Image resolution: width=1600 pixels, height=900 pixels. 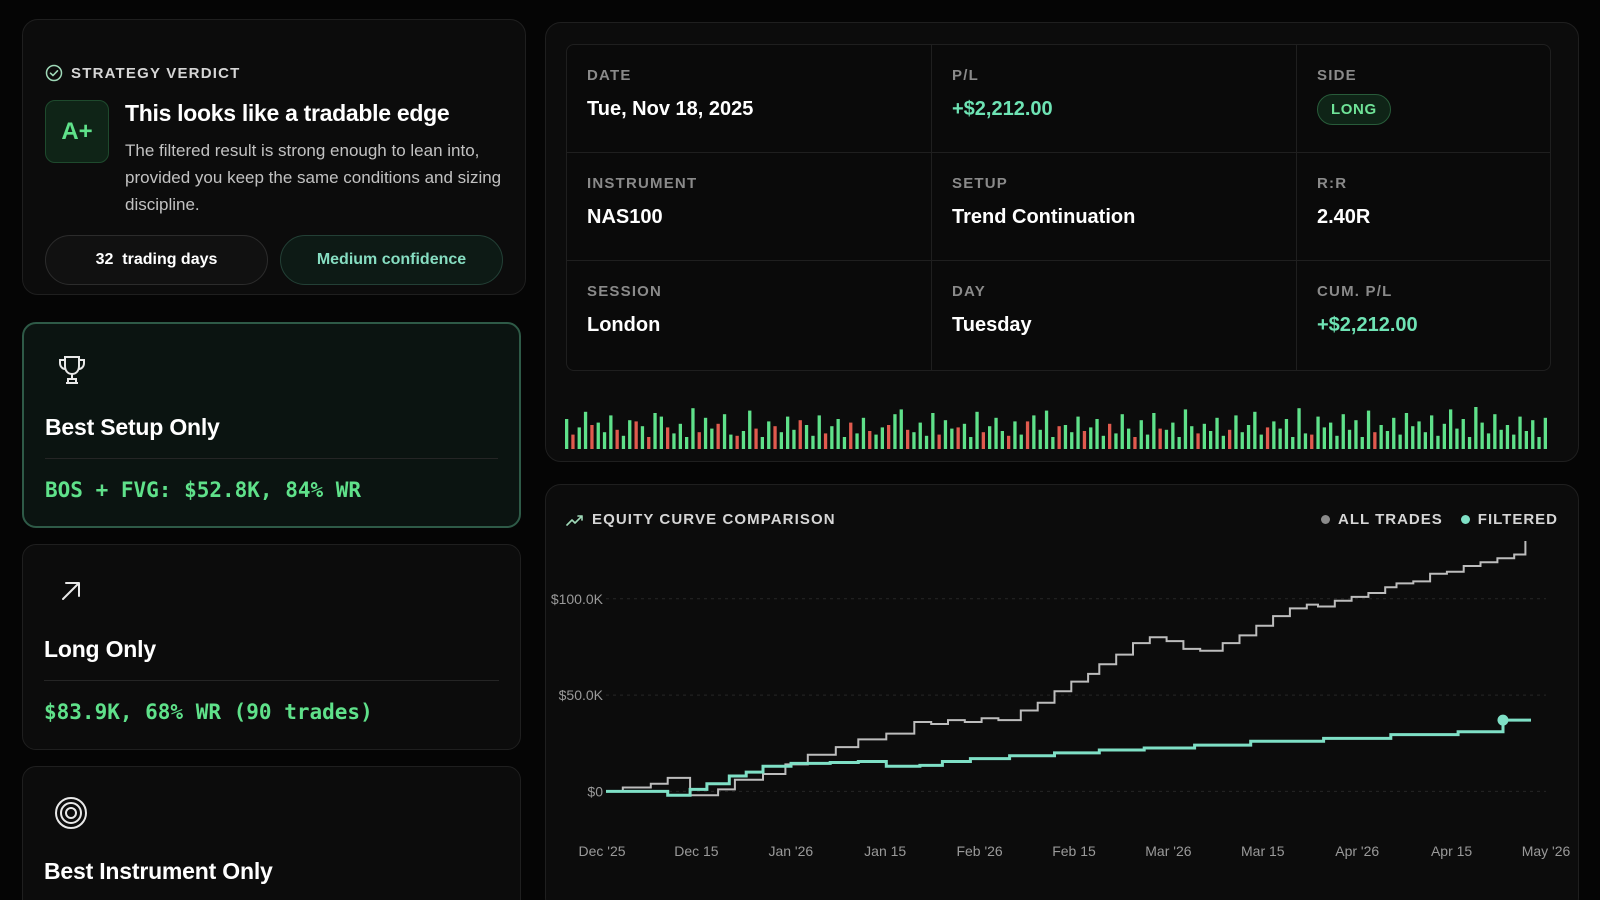 What do you see at coordinates (1503, 720) in the screenshot?
I see `filtered-end-point` at bounding box center [1503, 720].